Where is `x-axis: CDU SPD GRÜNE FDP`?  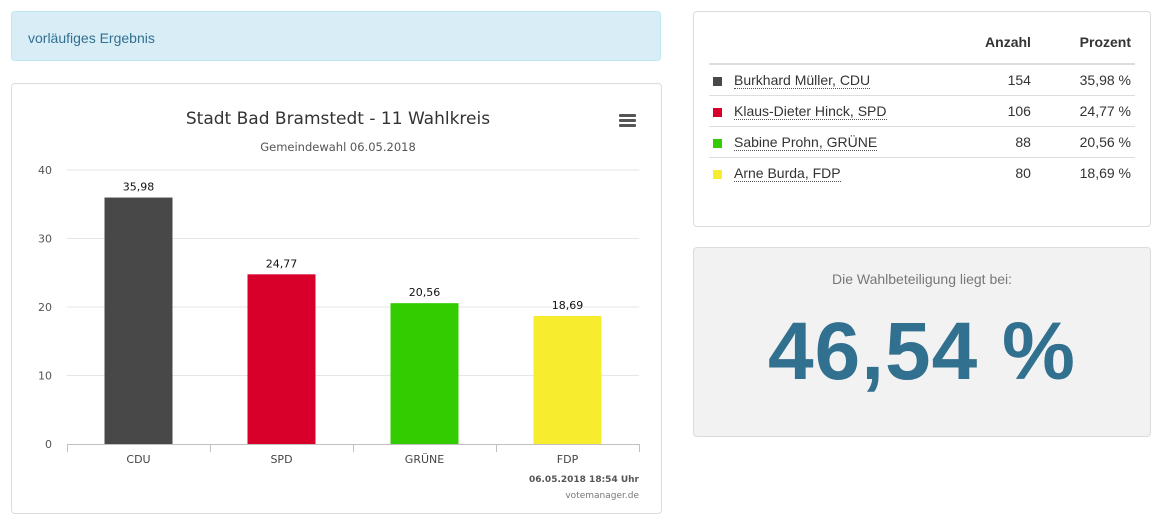 x-axis: CDU SPD GRÜNE FDP is located at coordinates (353, 455).